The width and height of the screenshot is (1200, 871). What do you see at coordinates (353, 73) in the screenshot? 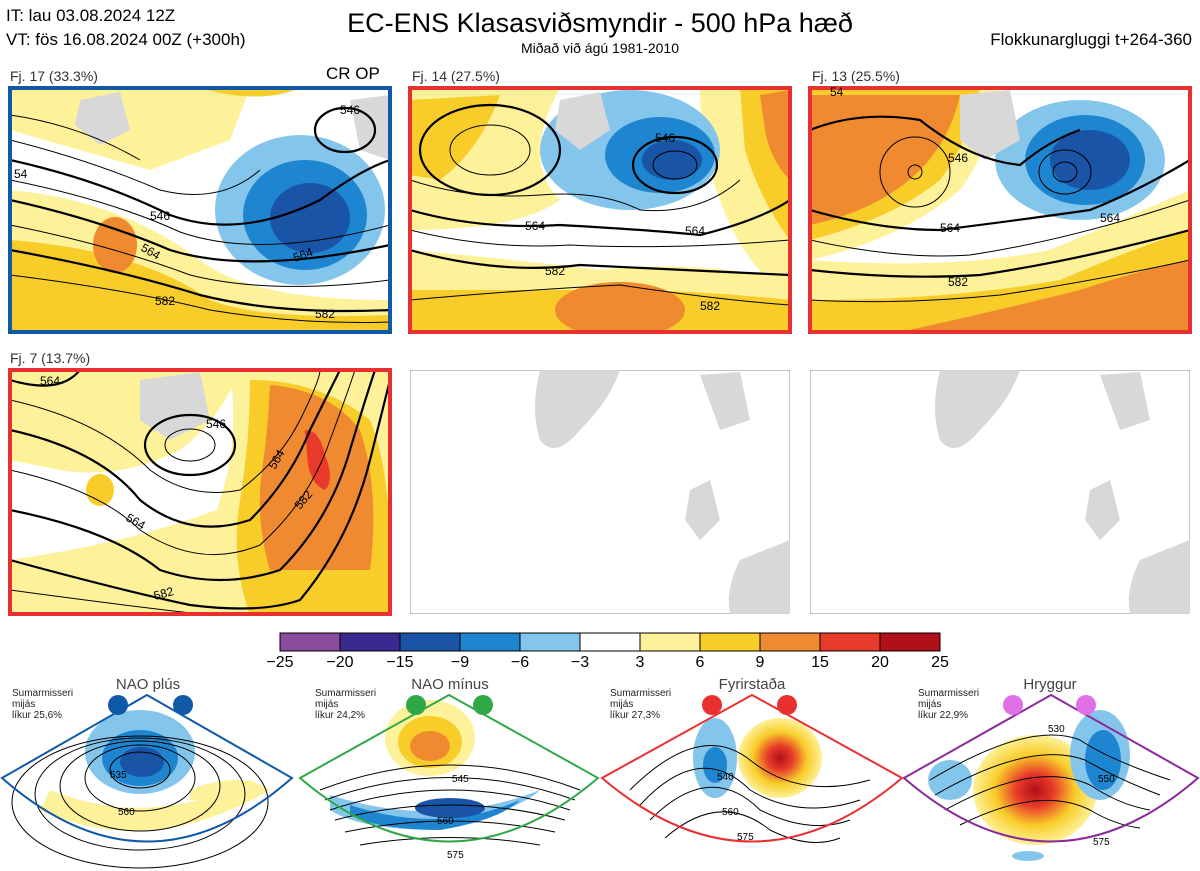
I see `cluster-1-extra: CR OP` at bounding box center [353, 73].